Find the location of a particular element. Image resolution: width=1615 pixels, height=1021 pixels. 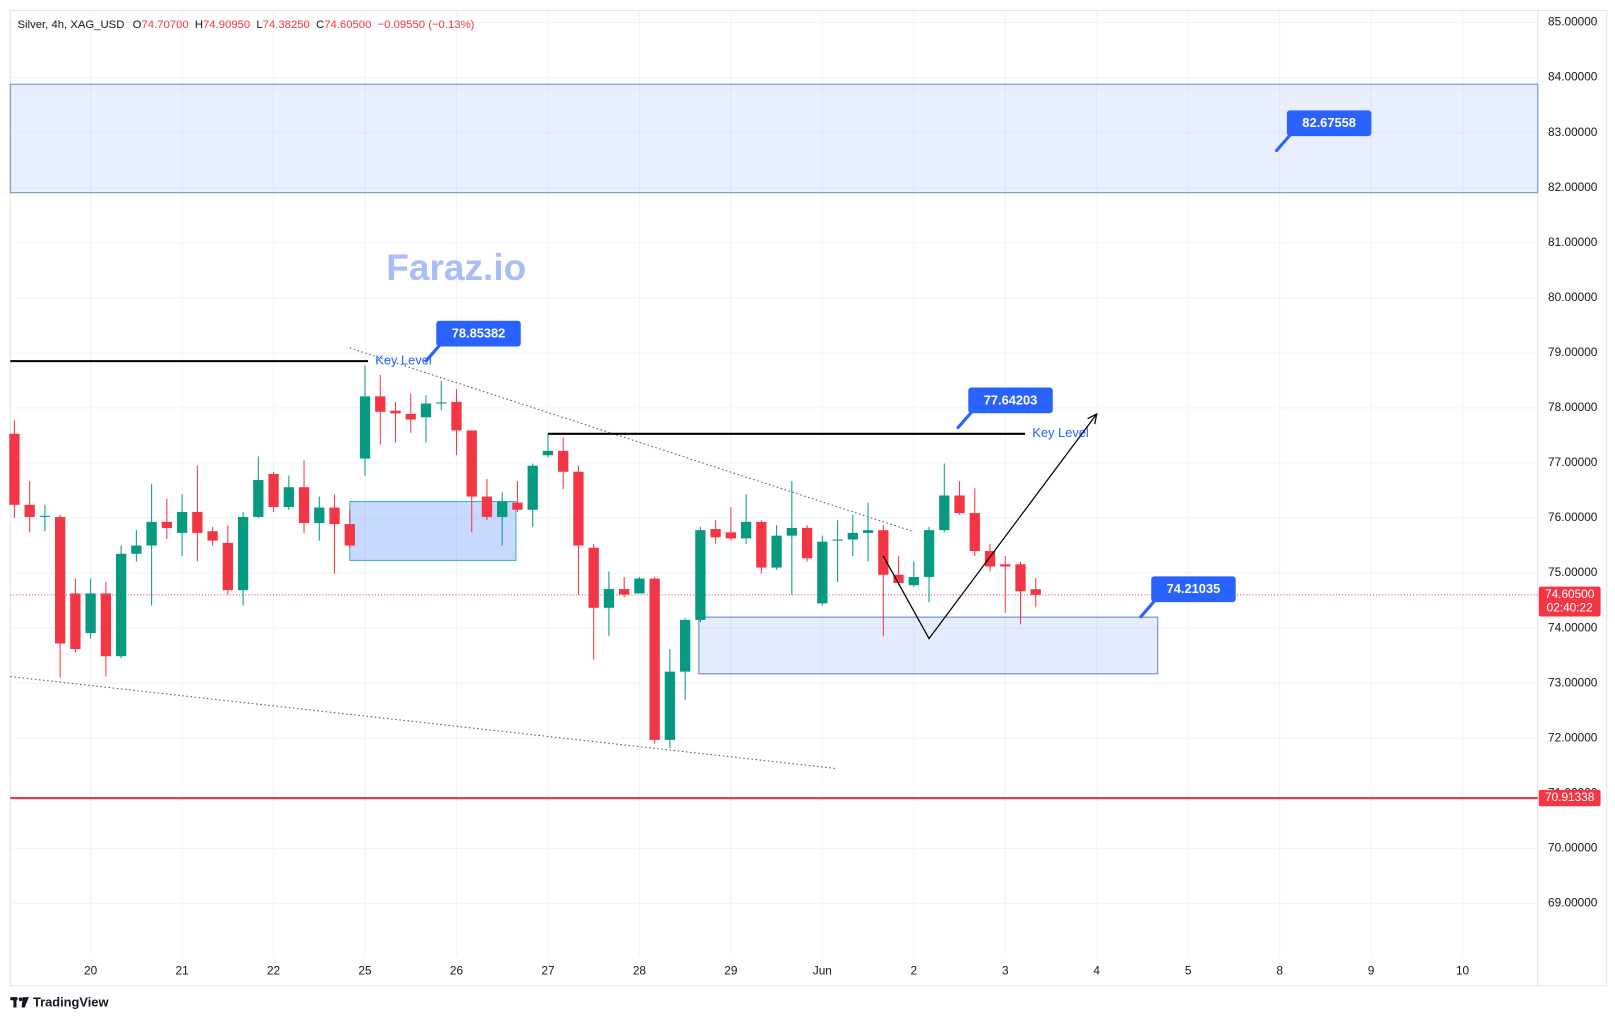

x-tick-label: 21 is located at coordinates (182, 971).